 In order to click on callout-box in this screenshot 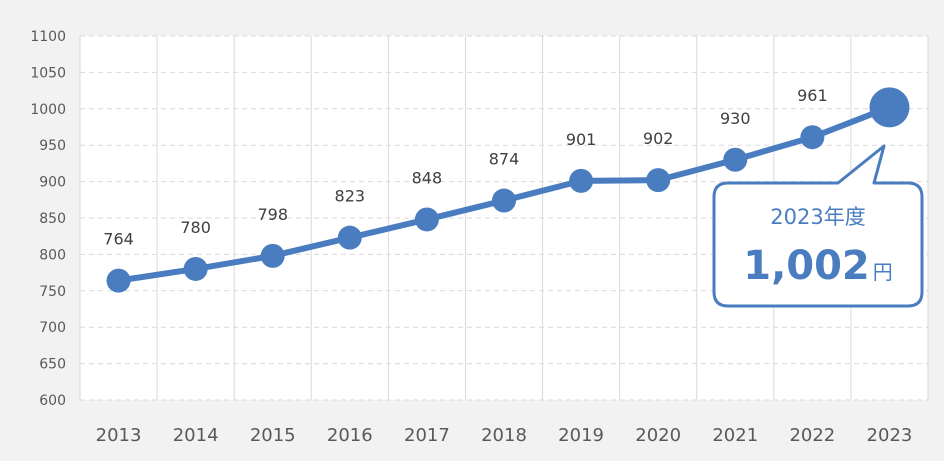, I will do `click(818, 226)`.